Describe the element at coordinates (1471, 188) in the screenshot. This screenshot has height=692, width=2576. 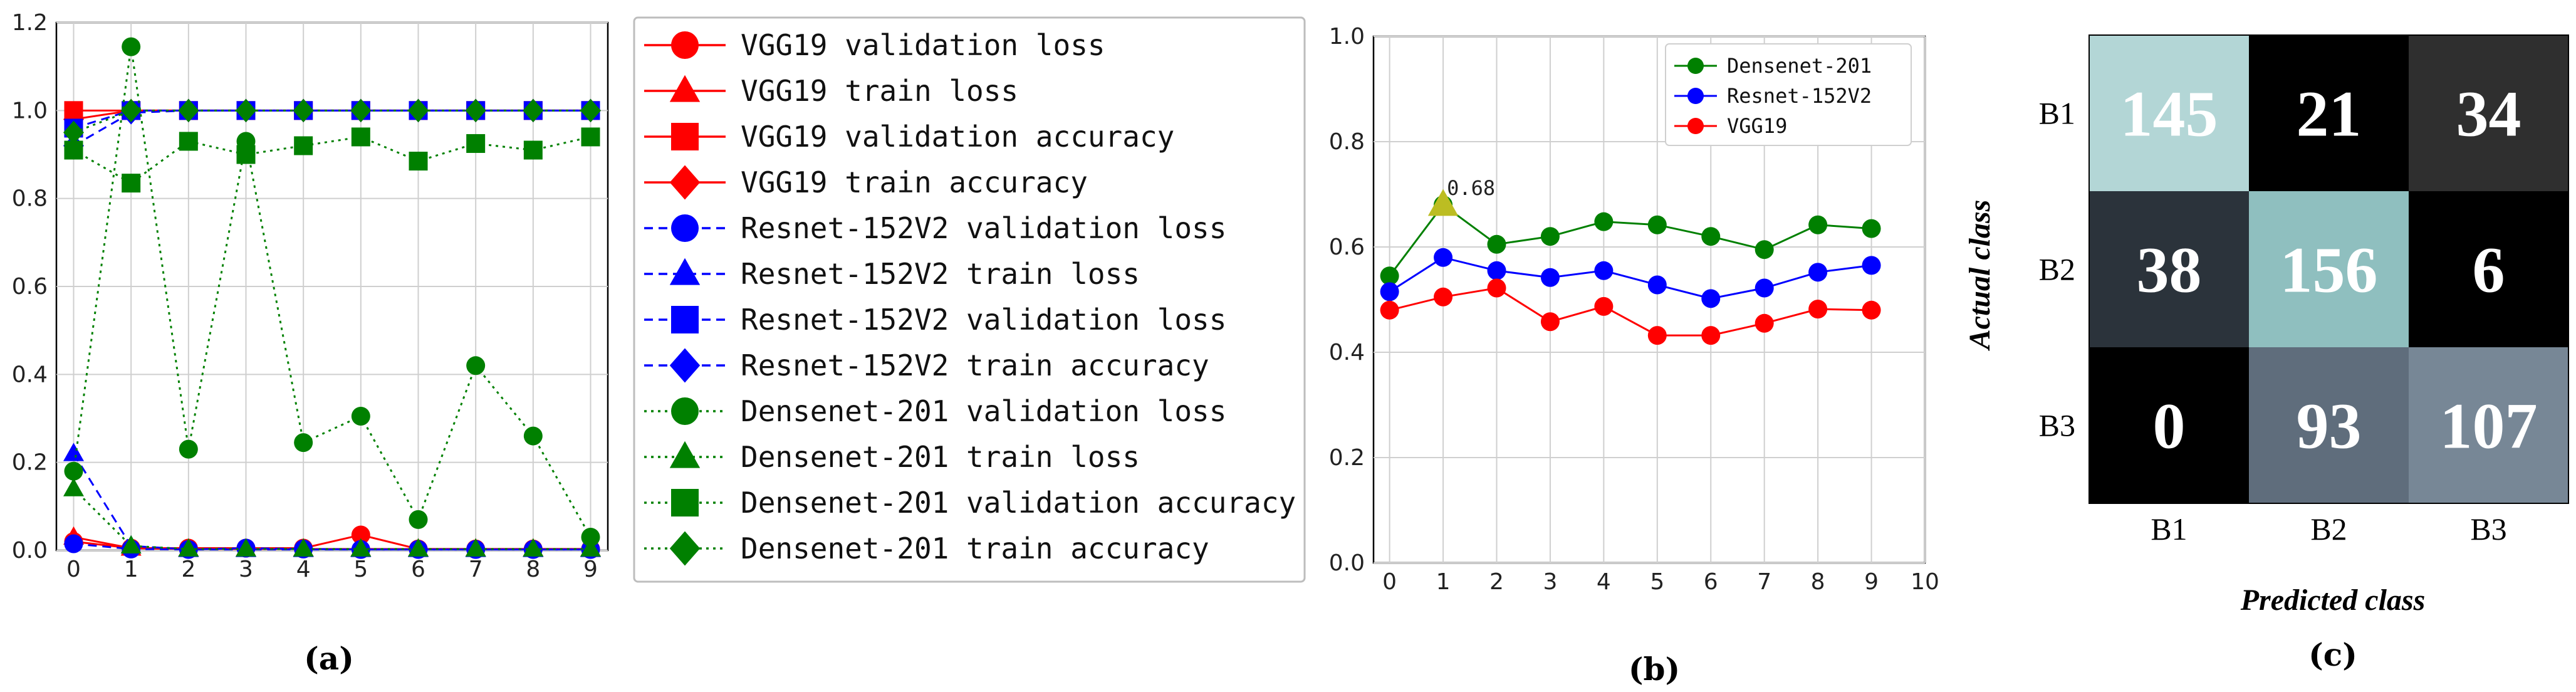
I see `b-annotation-label: 0.68` at that location.